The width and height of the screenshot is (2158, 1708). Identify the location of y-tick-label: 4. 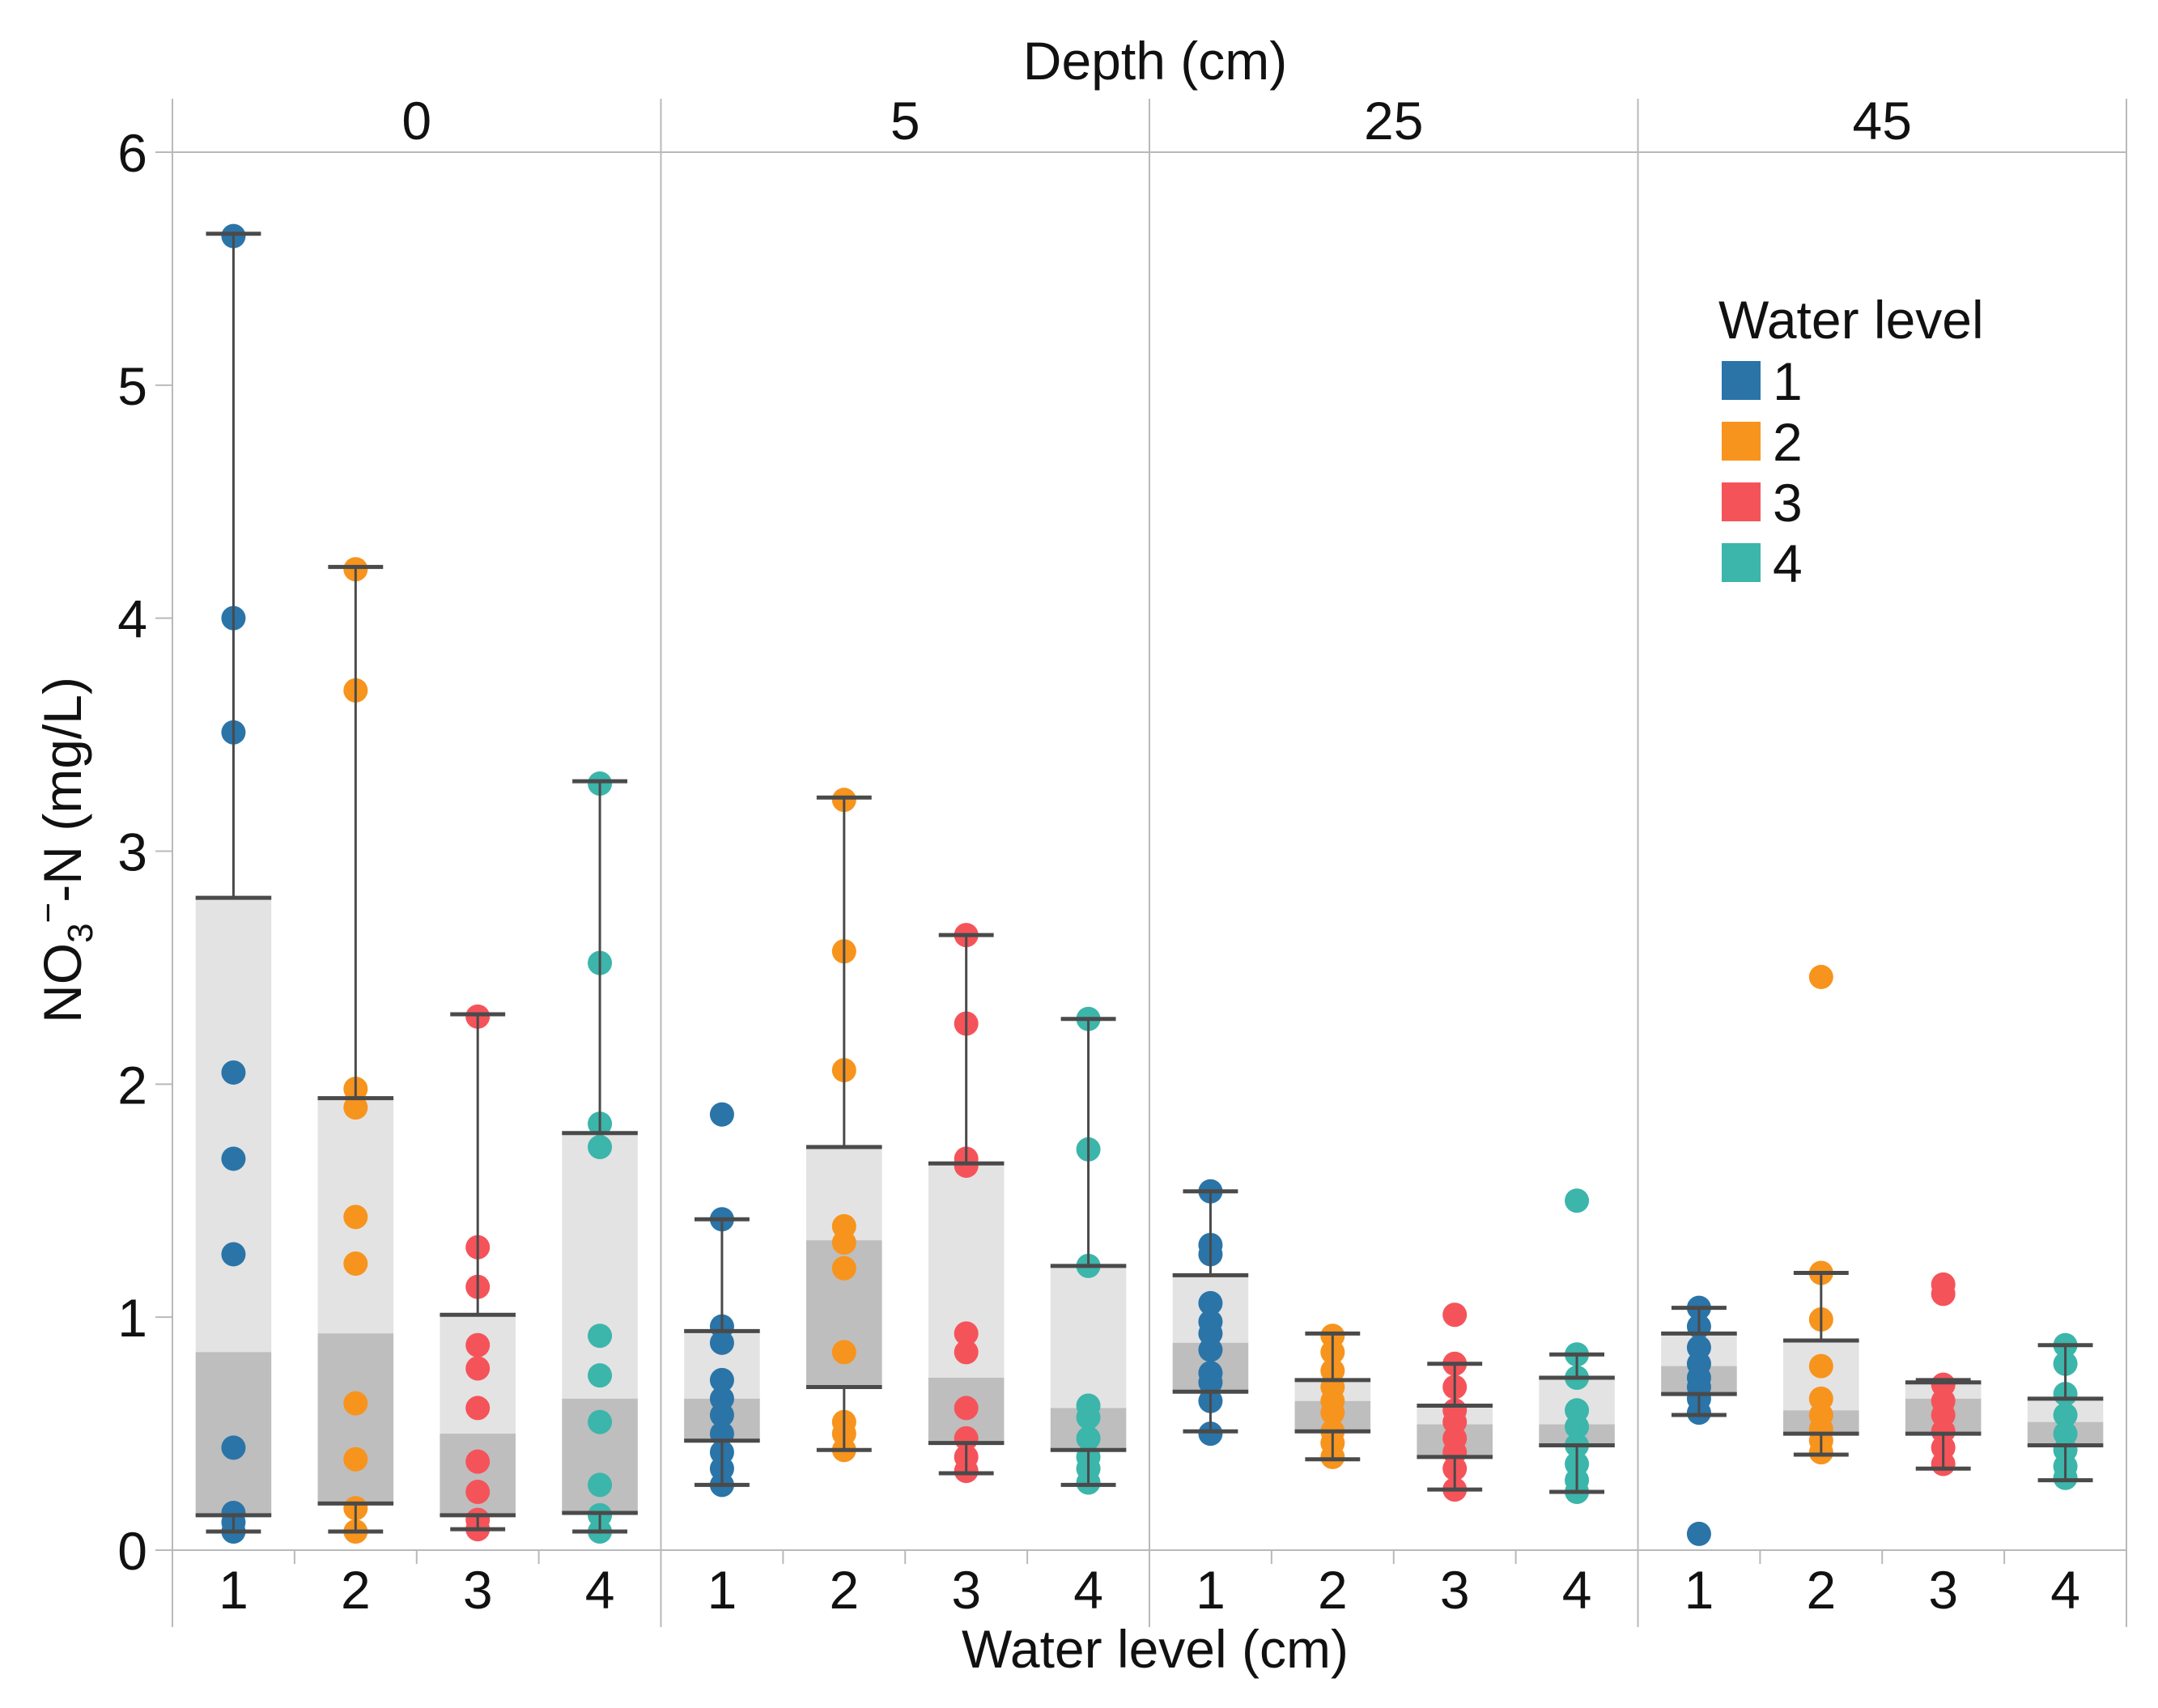
(132, 619).